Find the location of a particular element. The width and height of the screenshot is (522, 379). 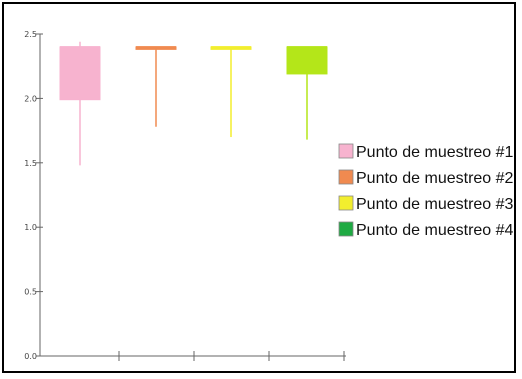

y-tick-label: 2.5 is located at coordinates (30, 34).